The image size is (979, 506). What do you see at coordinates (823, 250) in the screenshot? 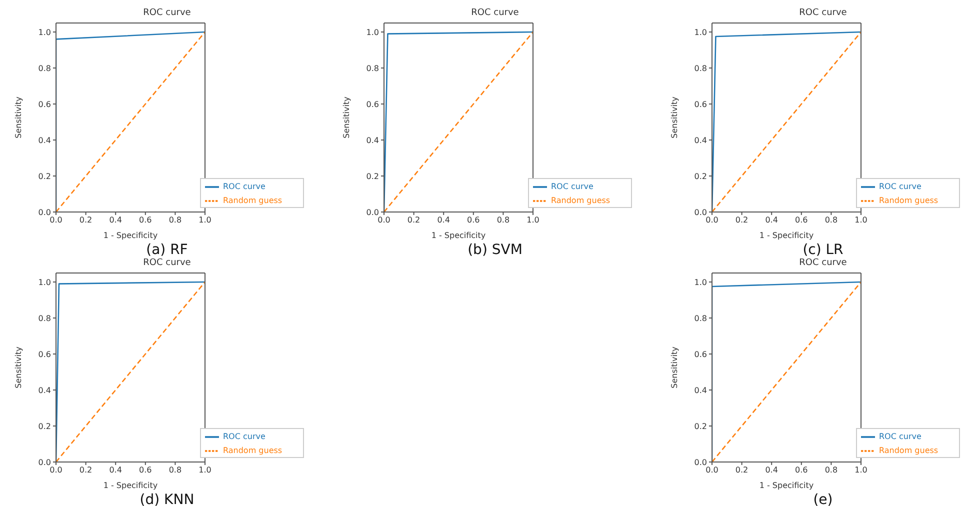
I see `text: (c) LR` at bounding box center [823, 250].